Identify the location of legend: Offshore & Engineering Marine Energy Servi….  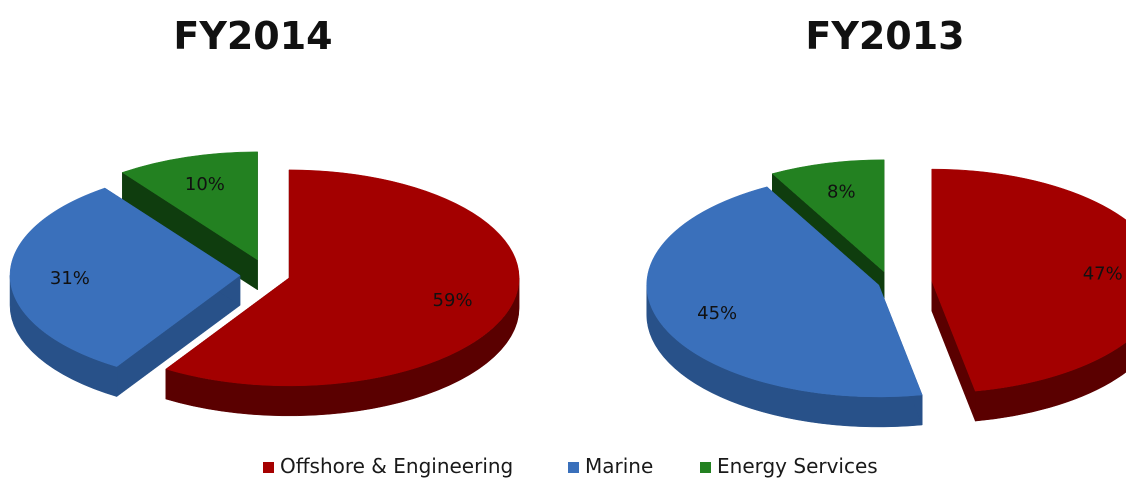
(570, 466).